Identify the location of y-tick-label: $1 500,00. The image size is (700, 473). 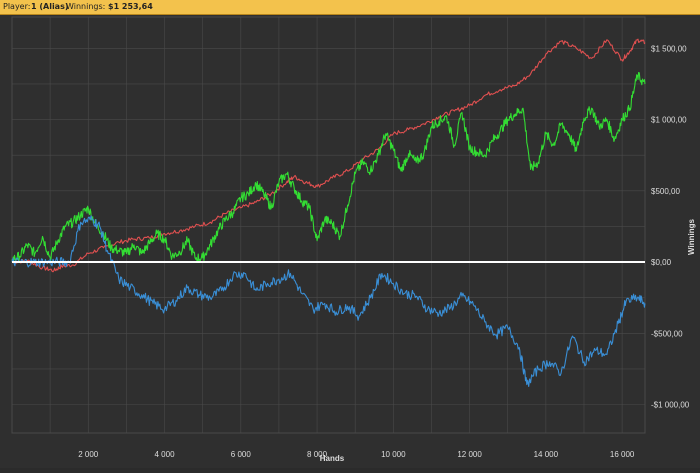
(669, 48).